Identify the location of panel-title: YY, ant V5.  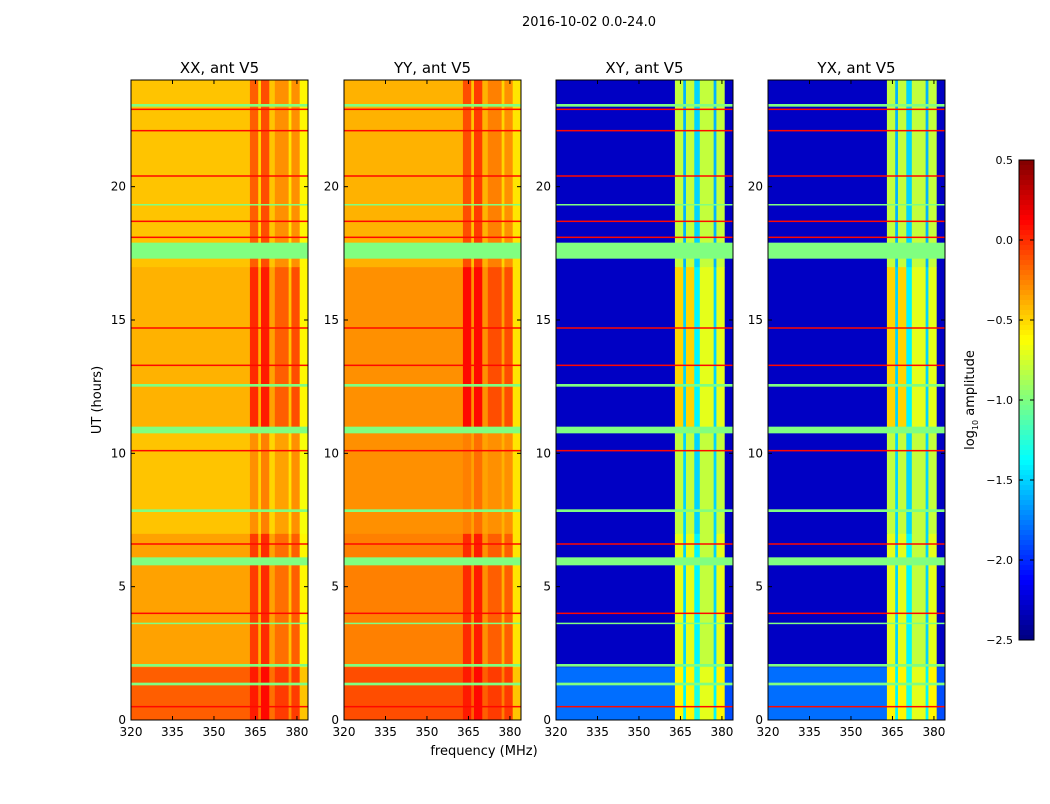
(432, 68).